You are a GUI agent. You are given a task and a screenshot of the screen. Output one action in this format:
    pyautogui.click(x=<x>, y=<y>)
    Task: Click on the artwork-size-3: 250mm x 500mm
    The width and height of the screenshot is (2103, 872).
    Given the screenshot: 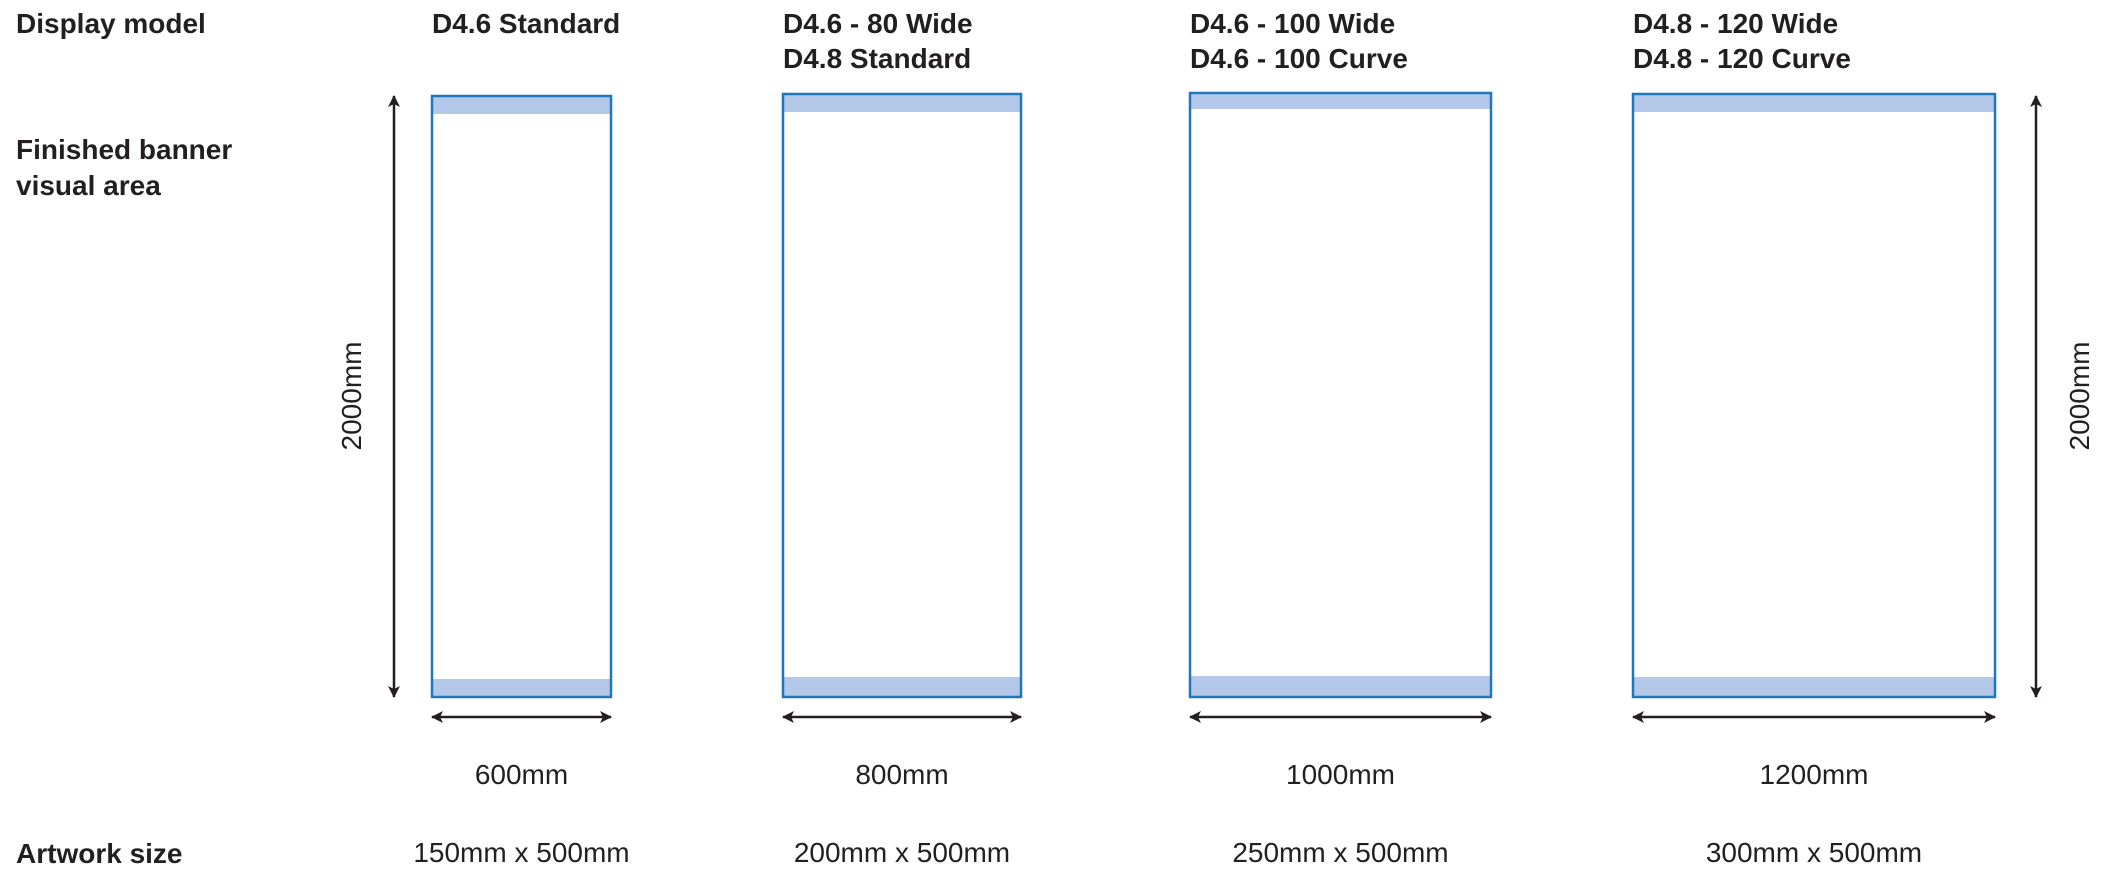 What is the action you would take?
    pyautogui.click(x=1340, y=852)
    